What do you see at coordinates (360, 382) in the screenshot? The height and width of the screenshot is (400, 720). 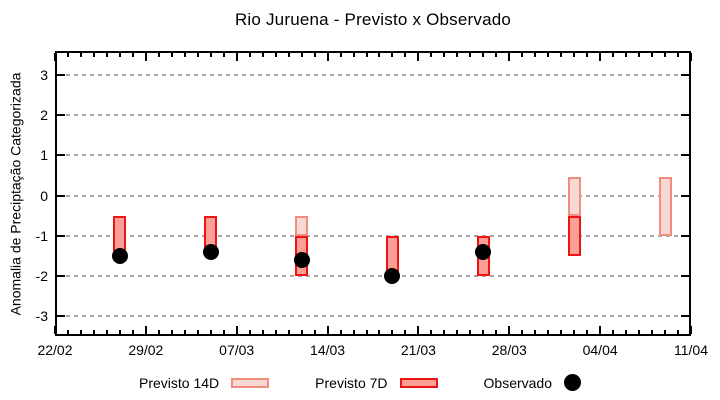 I see `legend: Previsto 14D Previsto 7D Observado` at bounding box center [360, 382].